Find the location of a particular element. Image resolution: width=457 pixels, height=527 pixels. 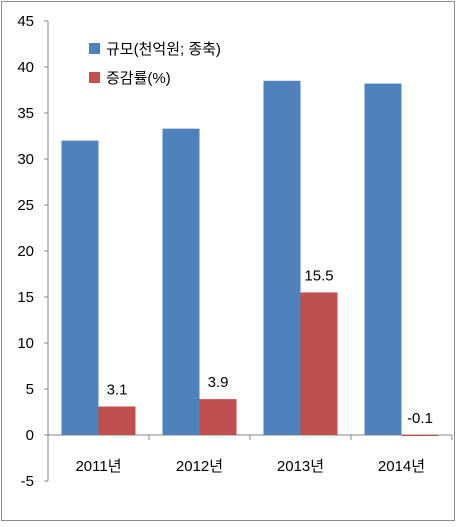

y-tick-label: 30 is located at coordinates (25, 159).